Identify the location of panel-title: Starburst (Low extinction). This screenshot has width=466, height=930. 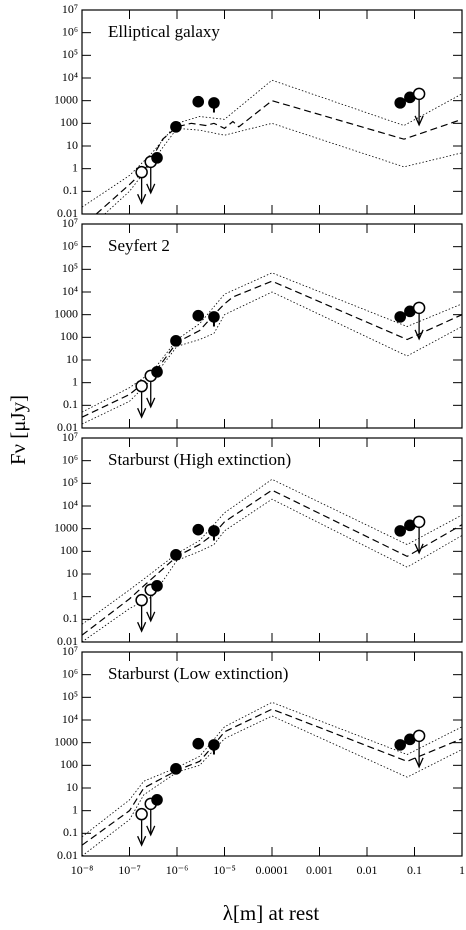
(198, 673).